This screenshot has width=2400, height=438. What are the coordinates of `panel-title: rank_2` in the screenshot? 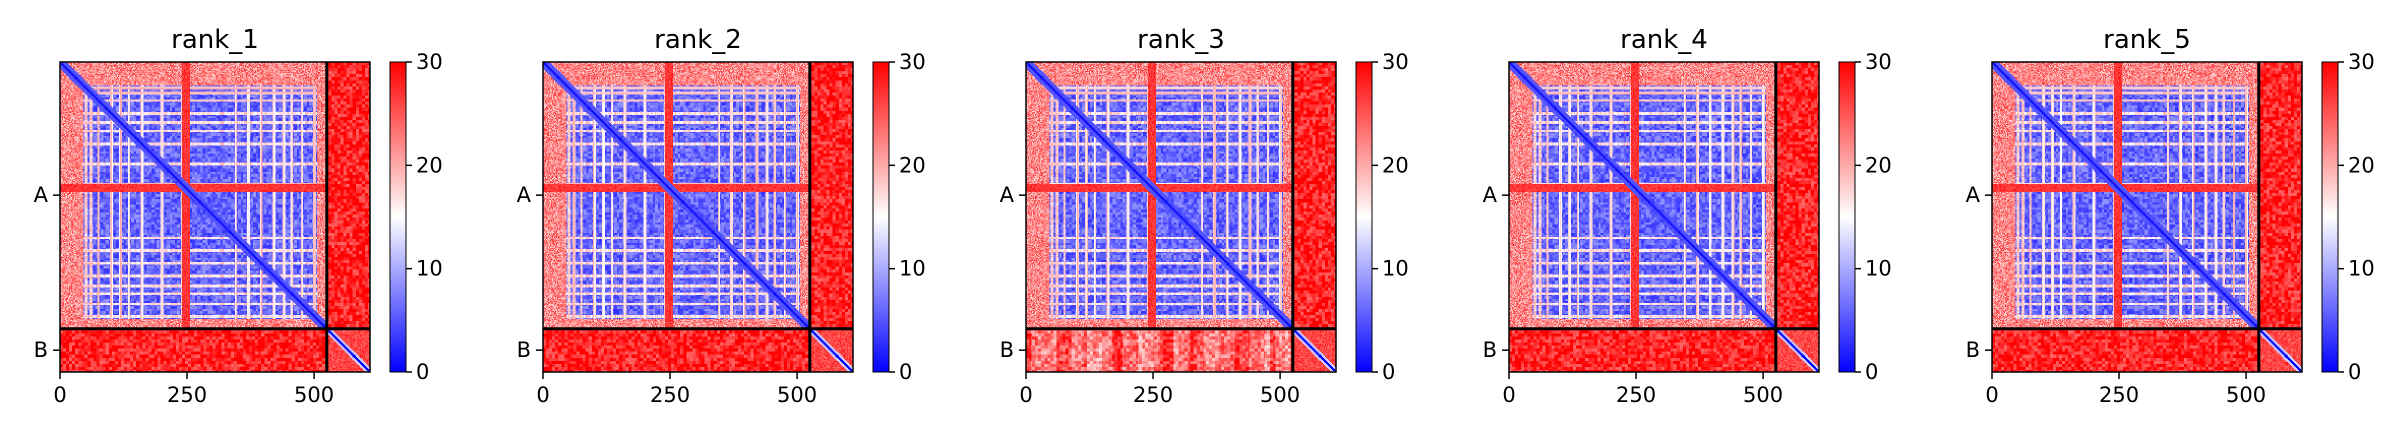 It's located at (698, 40).